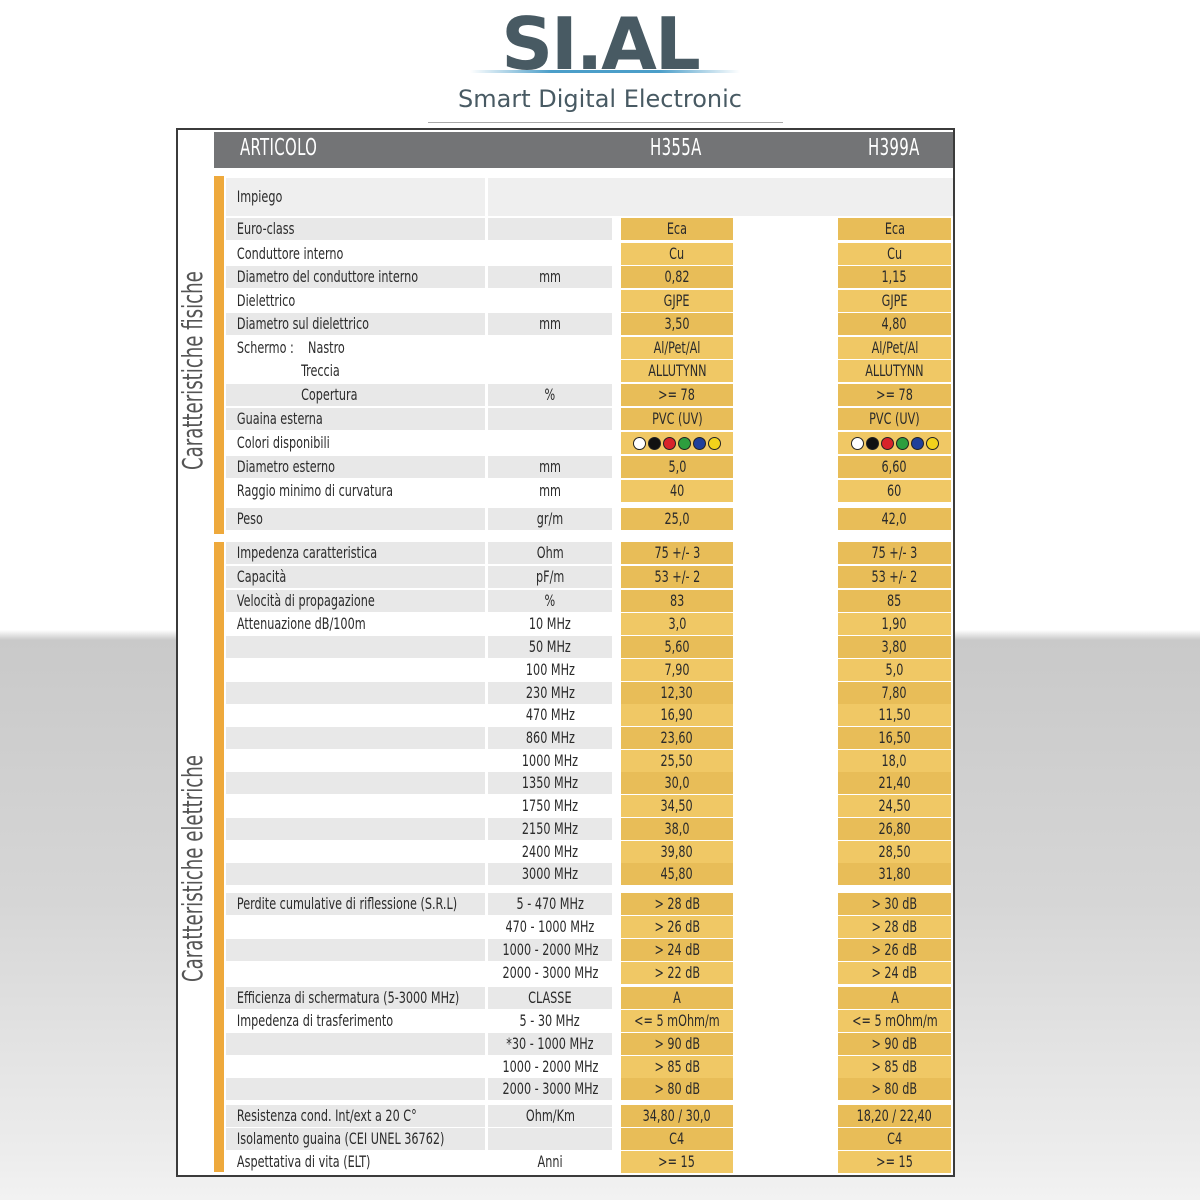 The width and height of the screenshot is (1200, 1200). I want to click on value-col-b: 18,0, so click(894, 761).